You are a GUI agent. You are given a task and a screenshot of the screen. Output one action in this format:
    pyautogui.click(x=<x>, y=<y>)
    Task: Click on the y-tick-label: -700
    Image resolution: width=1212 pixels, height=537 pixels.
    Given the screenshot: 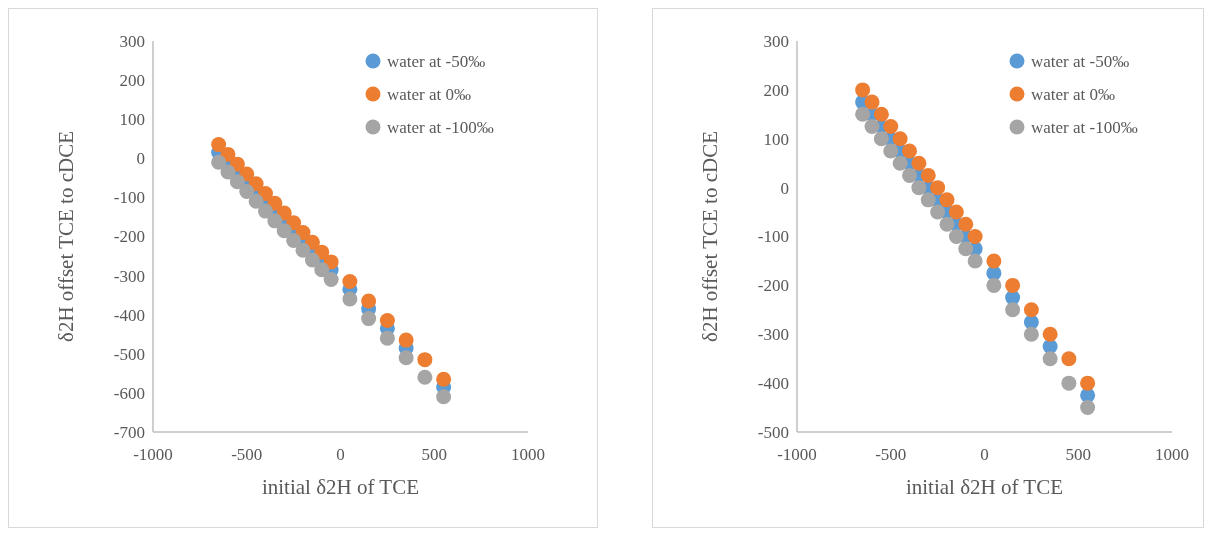 What is the action you would take?
    pyautogui.click(x=129, y=432)
    